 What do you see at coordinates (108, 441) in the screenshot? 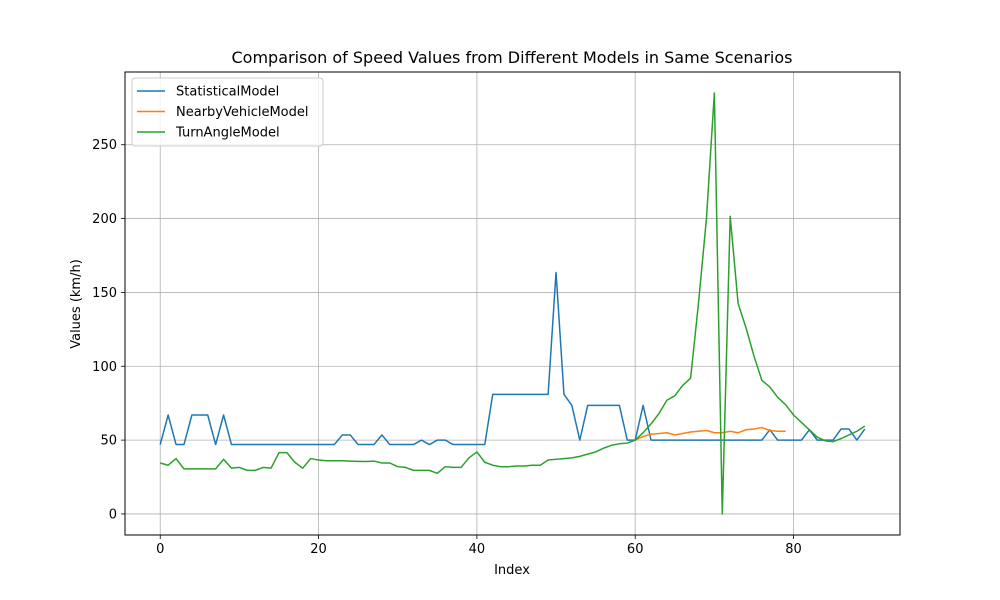
I see `y-tick-label: 50` at bounding box center [108, 441].